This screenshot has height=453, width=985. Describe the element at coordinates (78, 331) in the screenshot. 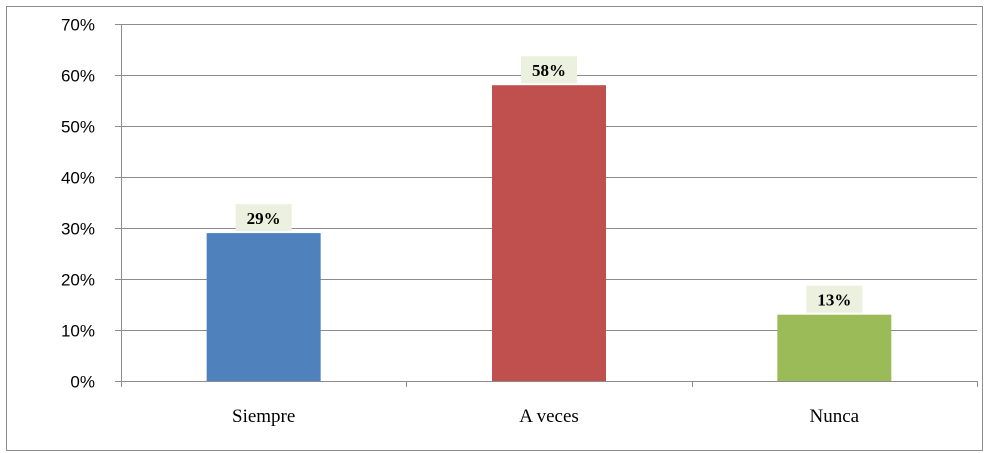

I see `y-tick-label: 10%` at that location.